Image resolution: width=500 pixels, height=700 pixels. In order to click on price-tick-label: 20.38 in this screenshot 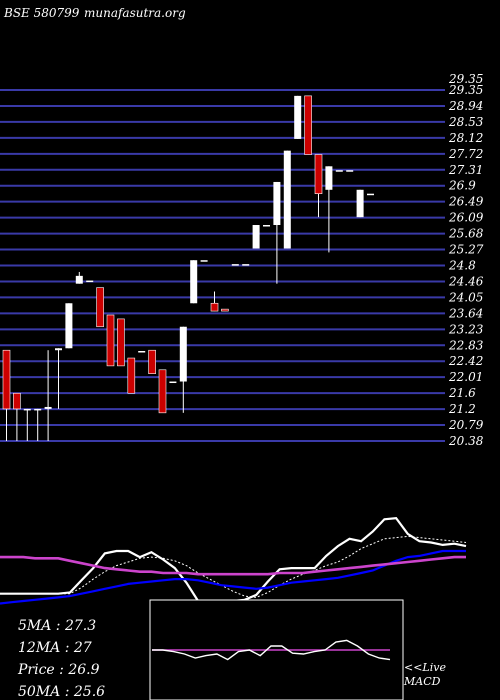, I will do `click(466, 441)`.